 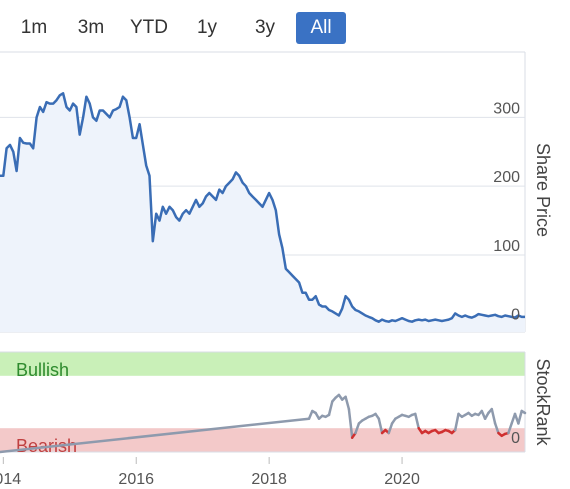 I want to click on bearish-band, so click(x=262, y=440).